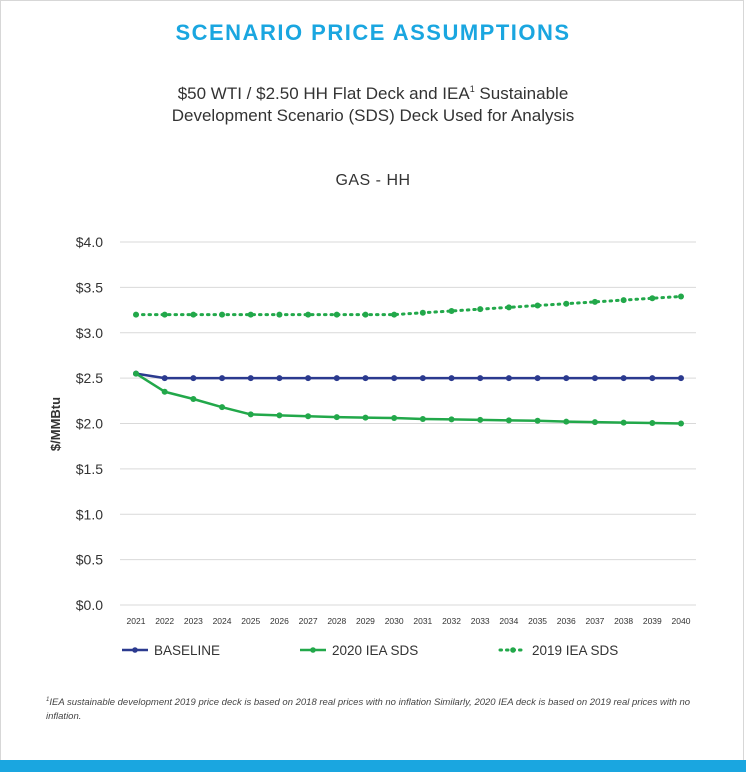 The image size is (746, 772). What do you see at coordinates (365, 621) in the screenshot?
I see `x-tick-label: 2029` at bounding box center [365, 621].